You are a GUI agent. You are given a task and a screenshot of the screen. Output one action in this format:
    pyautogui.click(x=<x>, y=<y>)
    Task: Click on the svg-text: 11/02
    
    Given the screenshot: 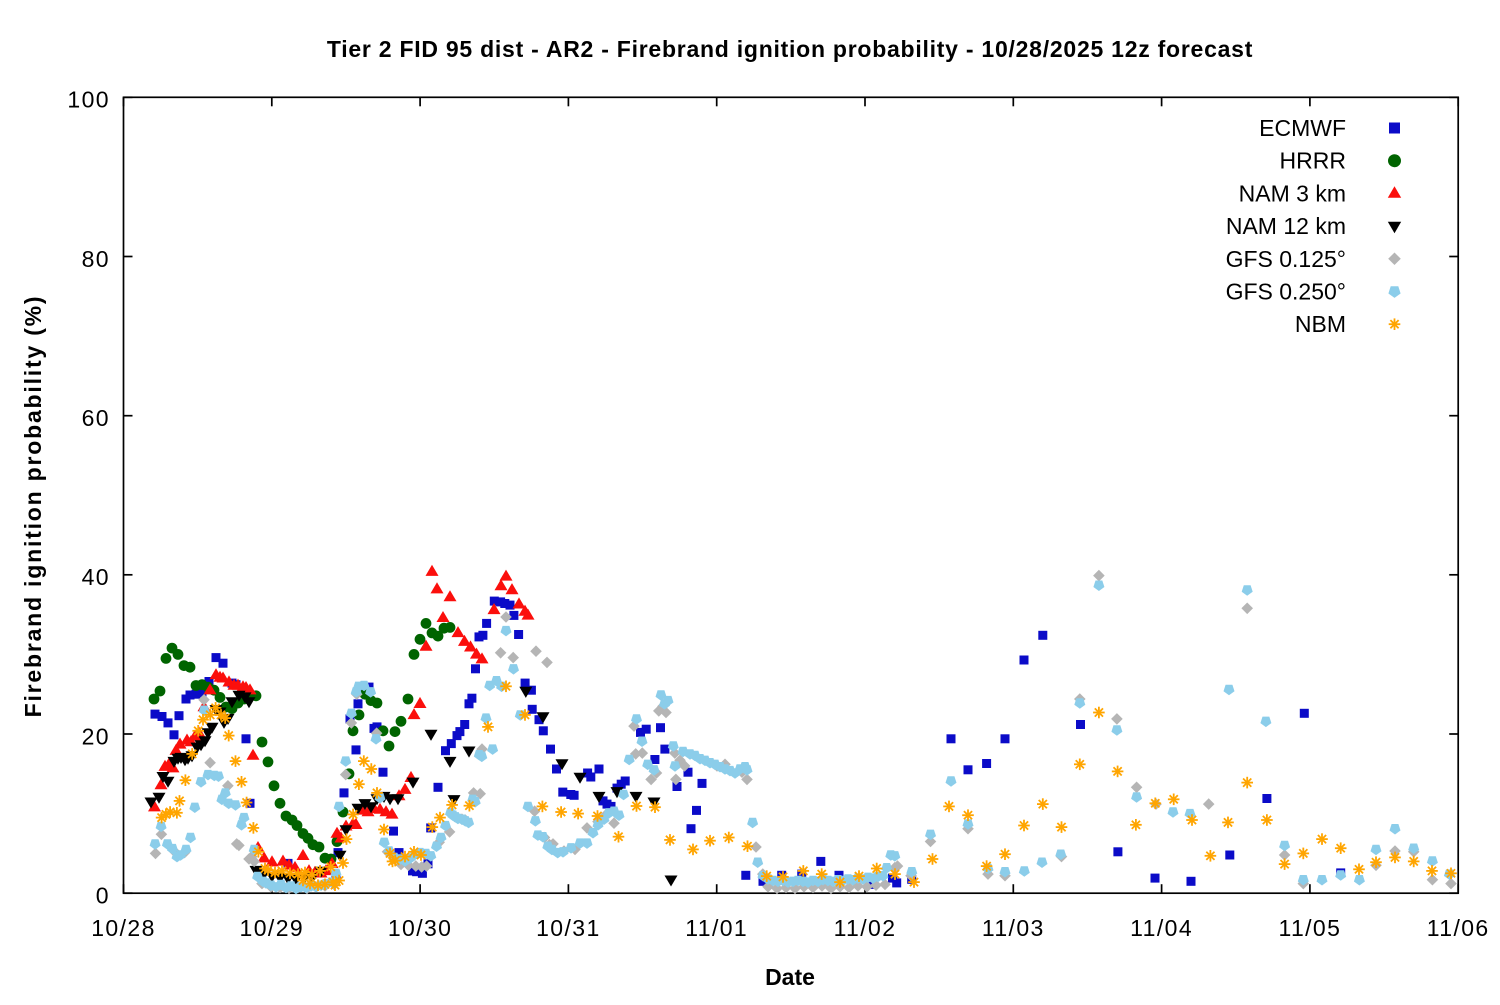 What is the action you would take?
    pyautogui.click(x=865, y=928)
    